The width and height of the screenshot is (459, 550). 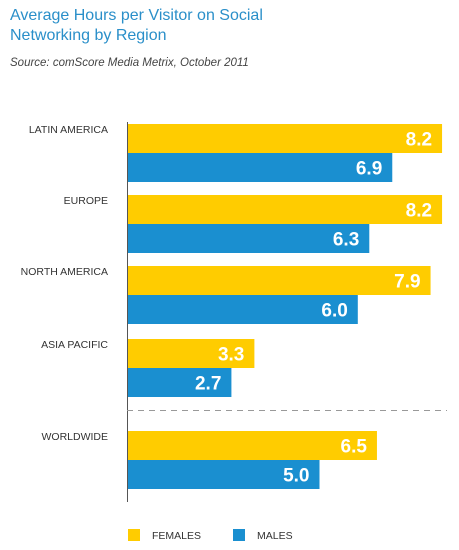 I want to click on legend: FEMALES MALES, so click(x=210, y=535).